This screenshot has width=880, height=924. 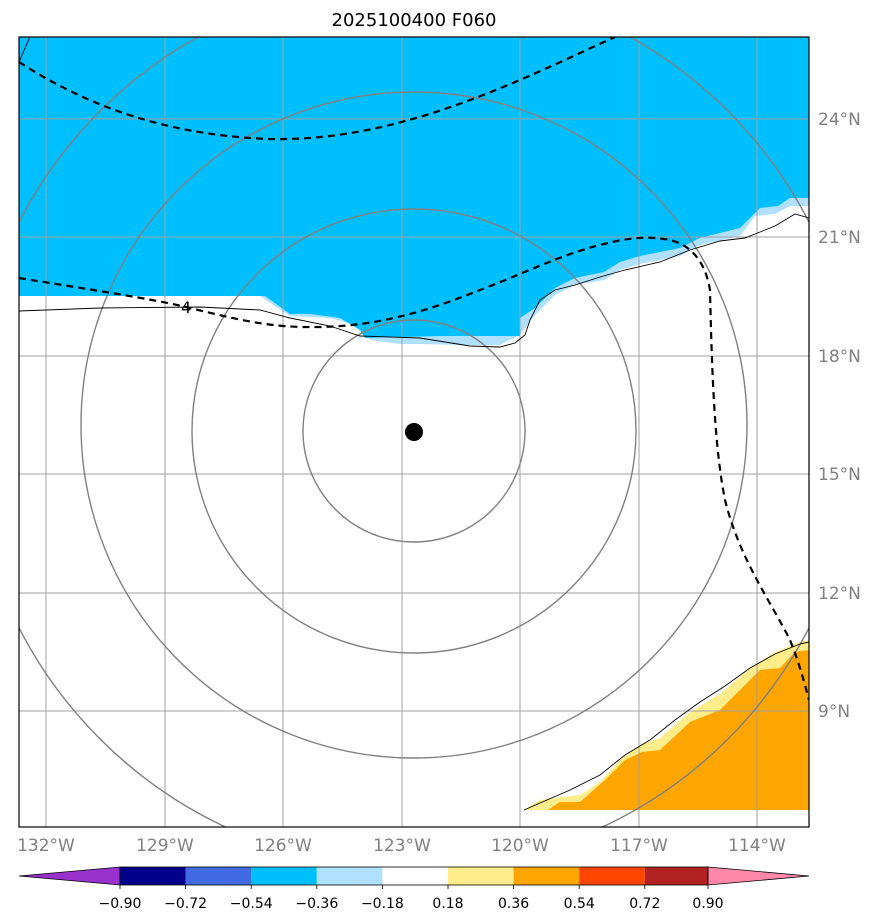 I want to click on lat-label: 9°N, so click(x=834, y=712).